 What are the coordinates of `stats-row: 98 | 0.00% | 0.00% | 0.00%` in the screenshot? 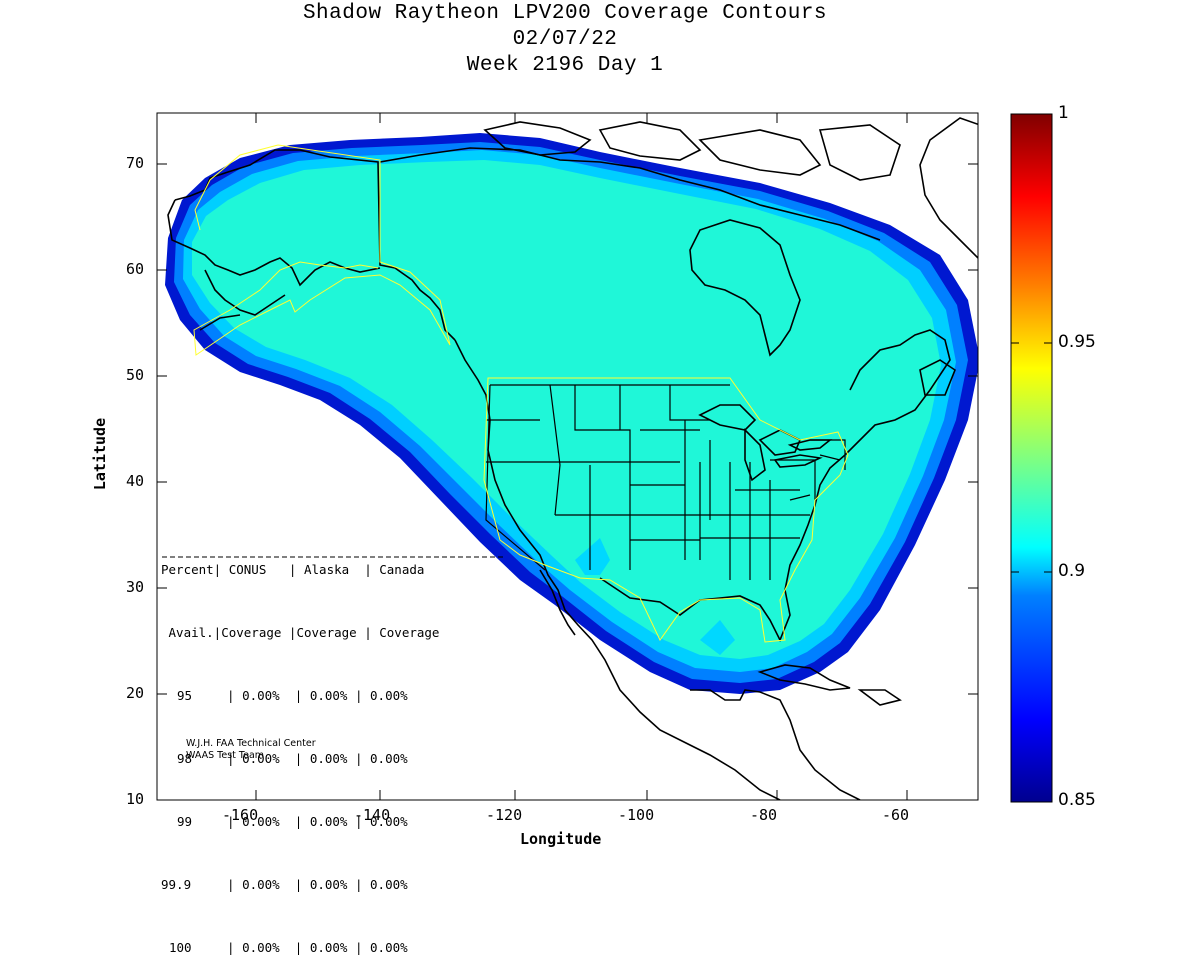 It's located at (292, 758).